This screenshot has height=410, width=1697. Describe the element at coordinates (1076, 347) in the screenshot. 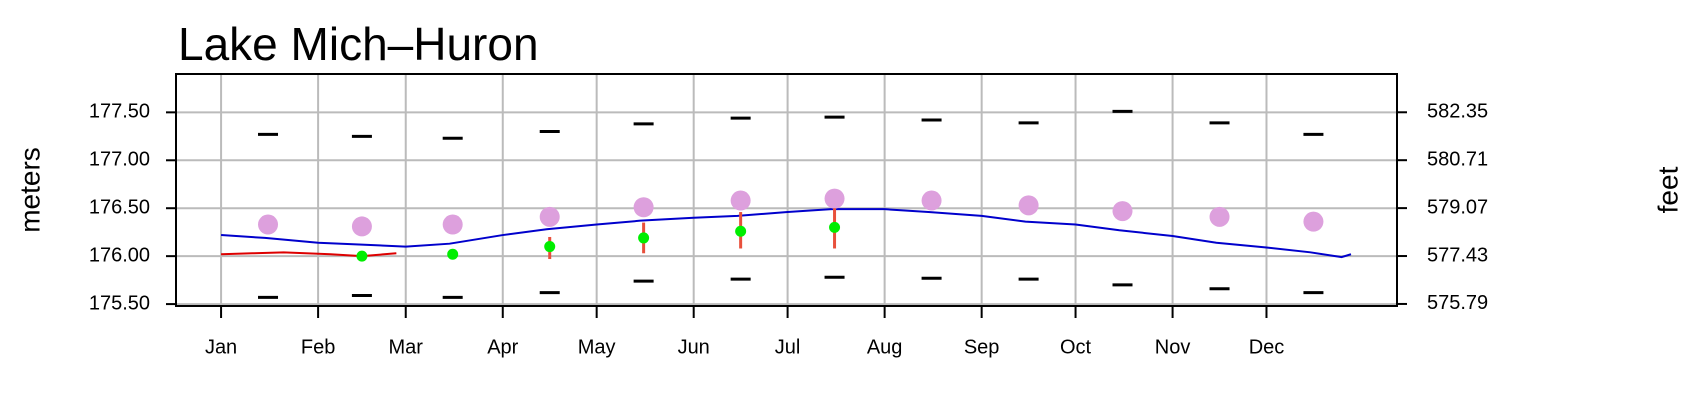

I see `x-tick-label: Oct` at that location.